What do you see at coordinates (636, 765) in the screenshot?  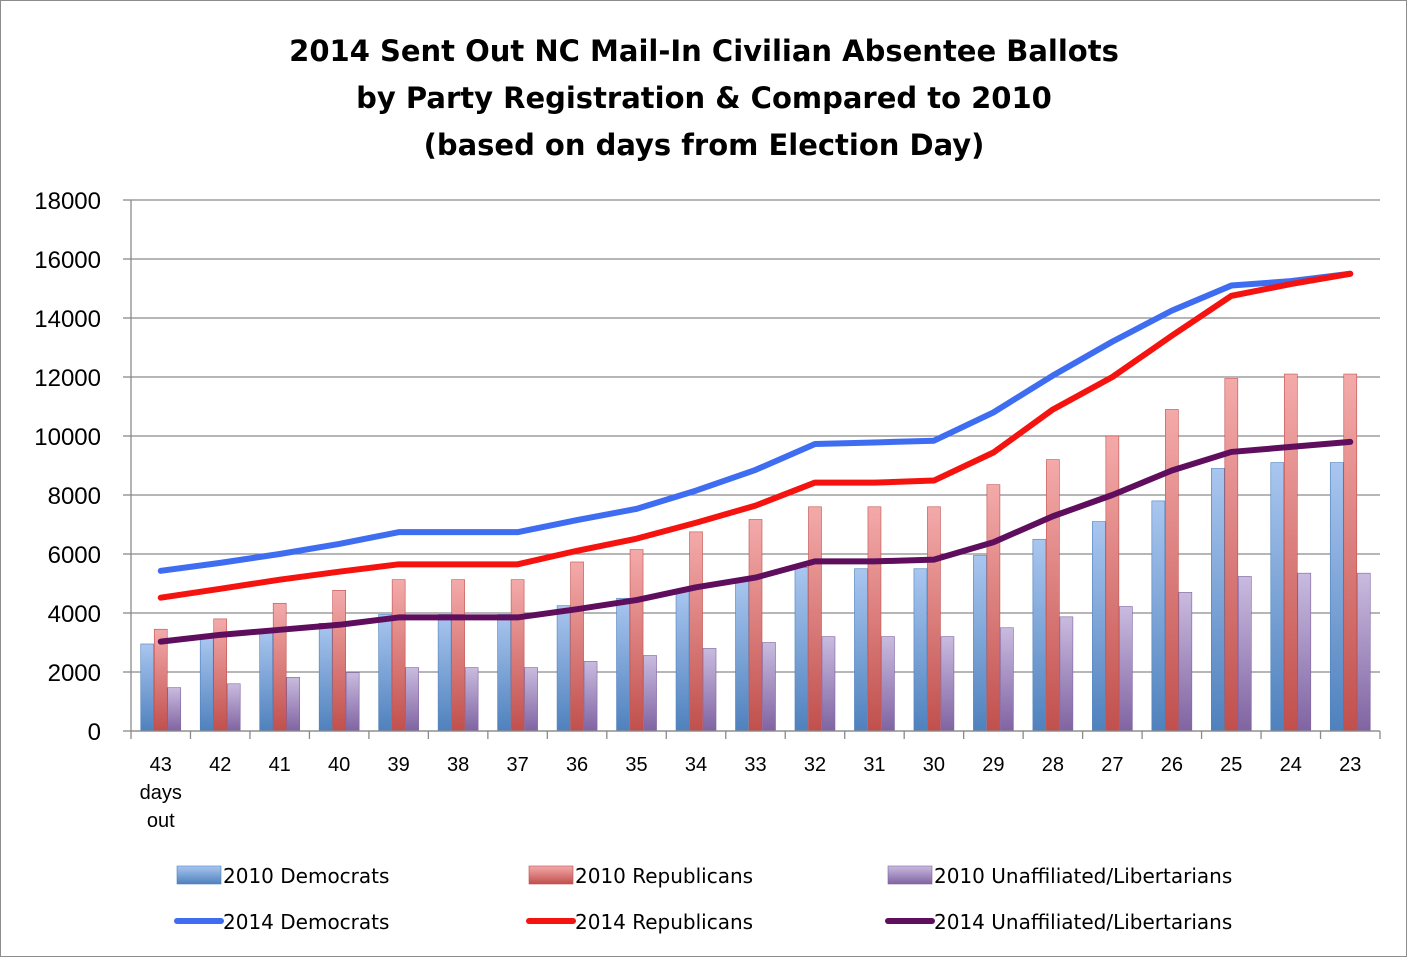 I see `x-tick-label: 35` at bounding box center [636, 765].